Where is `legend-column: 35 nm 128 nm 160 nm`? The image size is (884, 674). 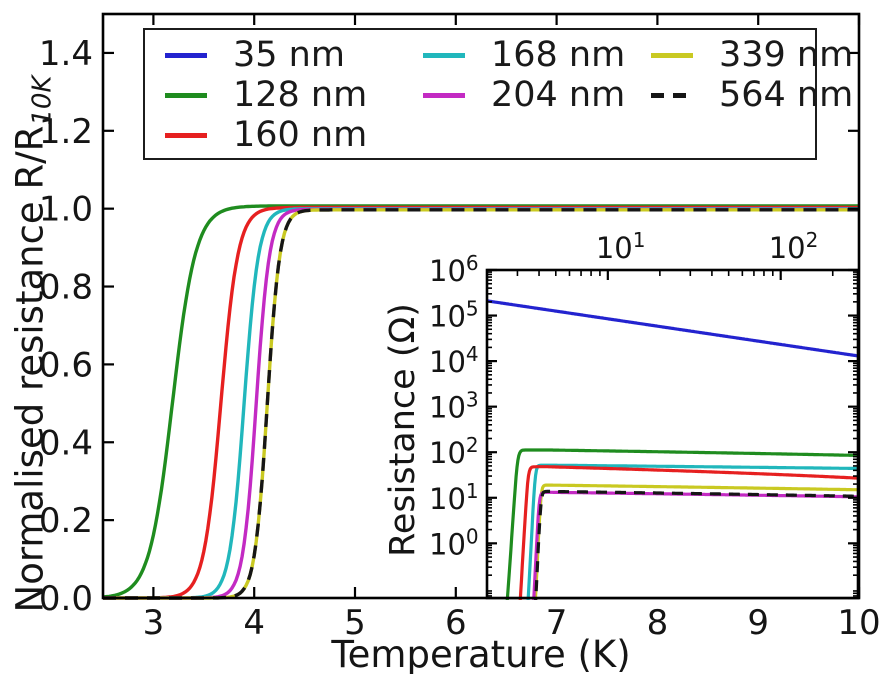 legend-column: 35 nm 128 nm 160 nm is located at coordinates (294, 95).